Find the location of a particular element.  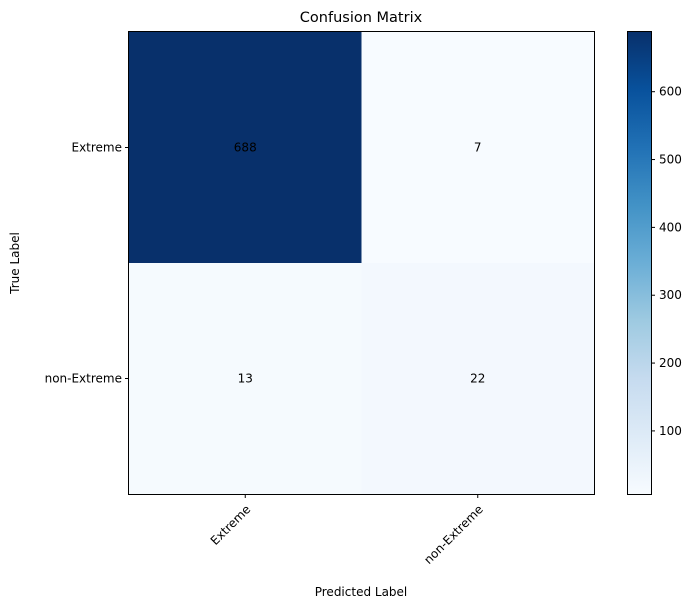

y-tick-label: non-Extreme is located at coordinates (83, 379).